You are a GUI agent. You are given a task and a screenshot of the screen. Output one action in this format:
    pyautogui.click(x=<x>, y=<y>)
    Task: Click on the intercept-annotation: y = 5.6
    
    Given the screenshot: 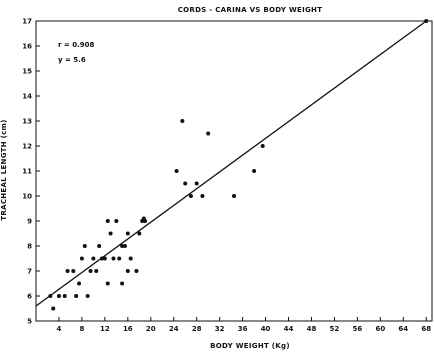 What is the action you would take?
    pyautogui.click(x=72, y=60)
    